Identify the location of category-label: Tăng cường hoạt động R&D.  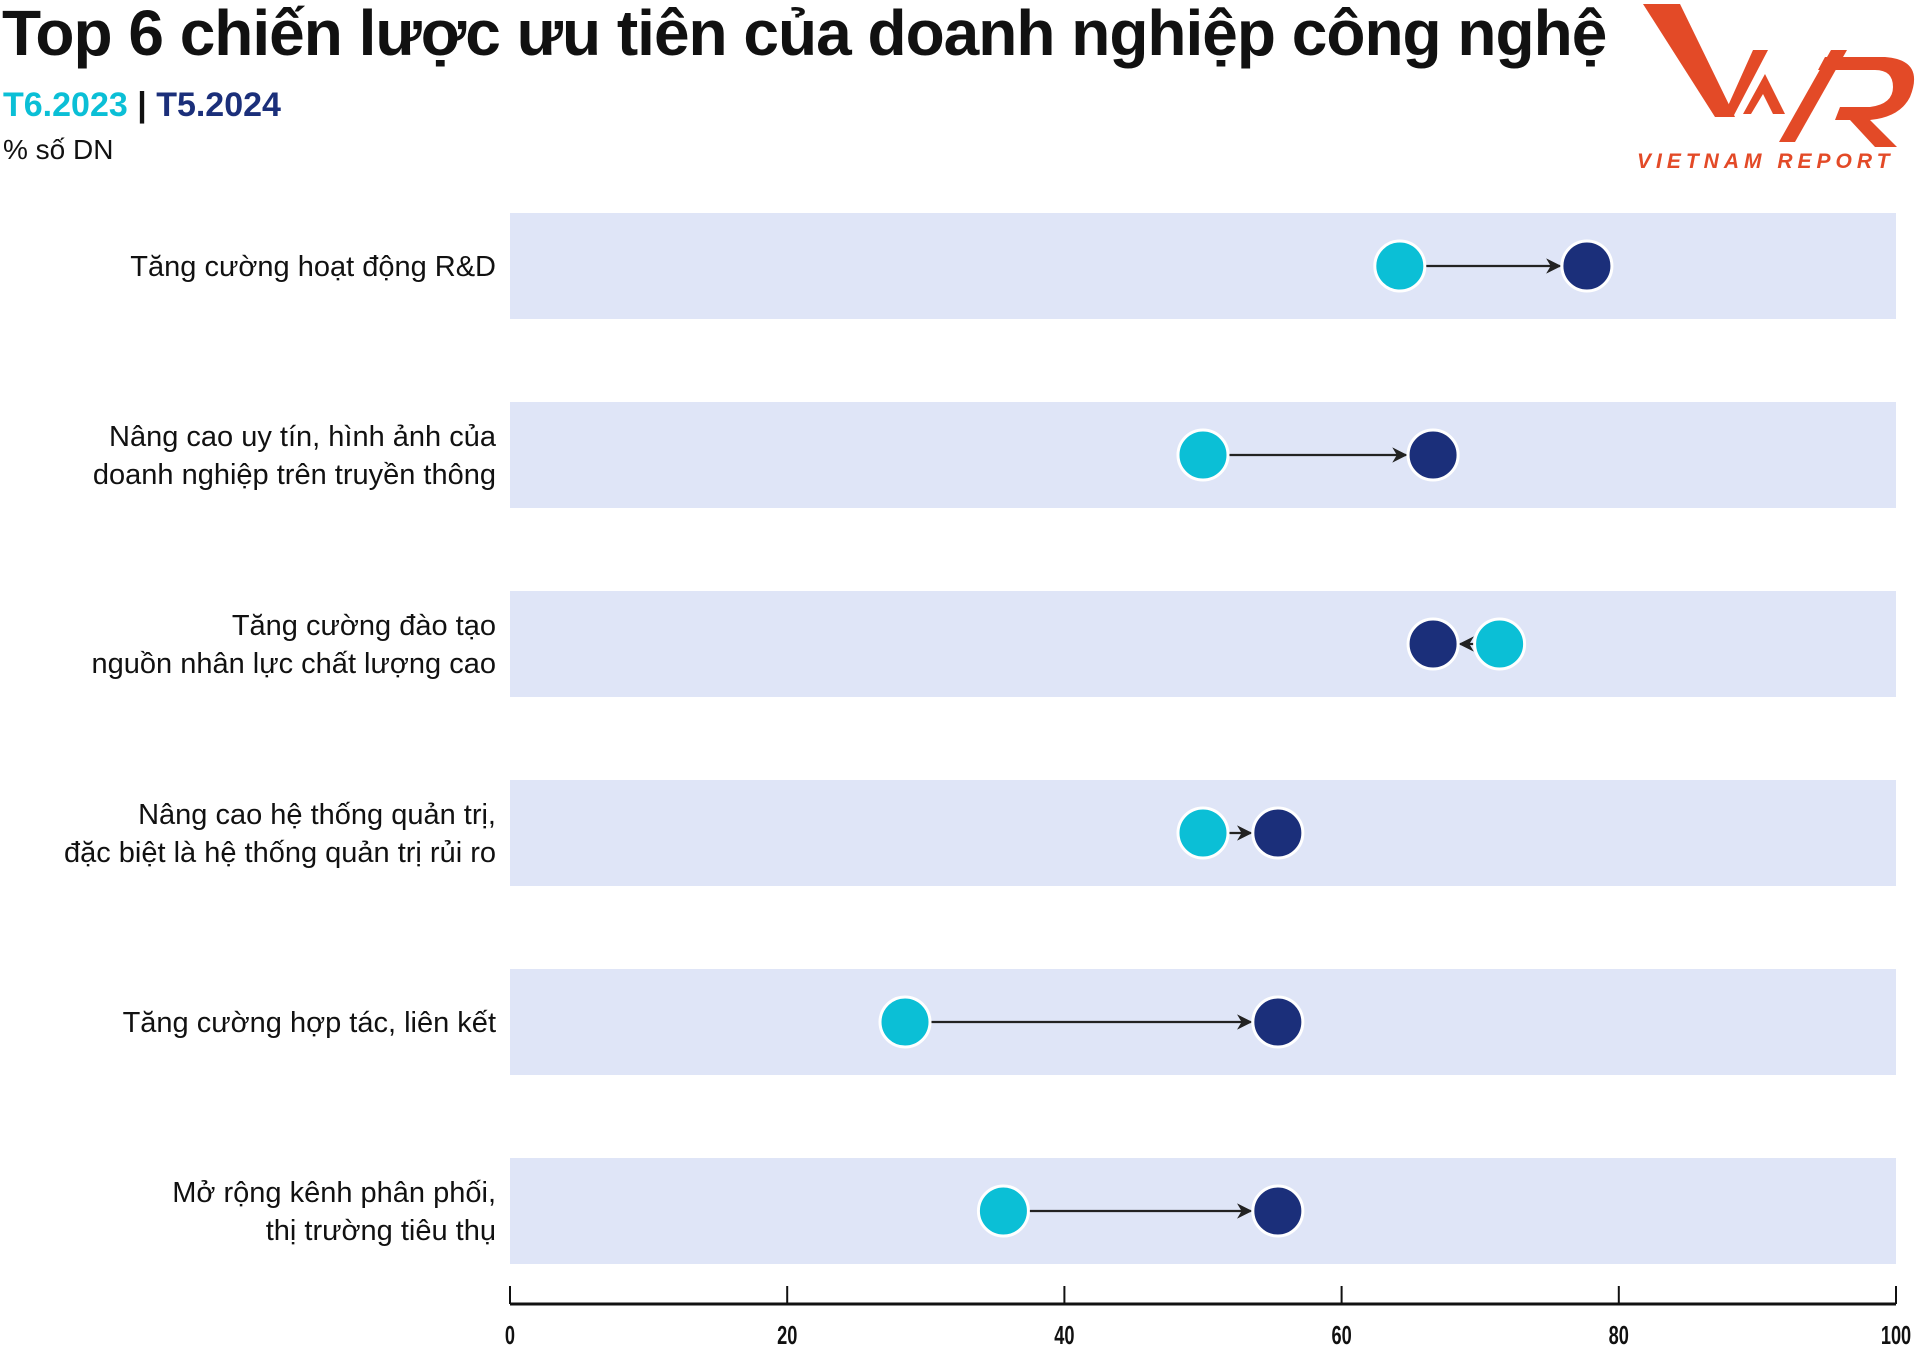
(313, 267).